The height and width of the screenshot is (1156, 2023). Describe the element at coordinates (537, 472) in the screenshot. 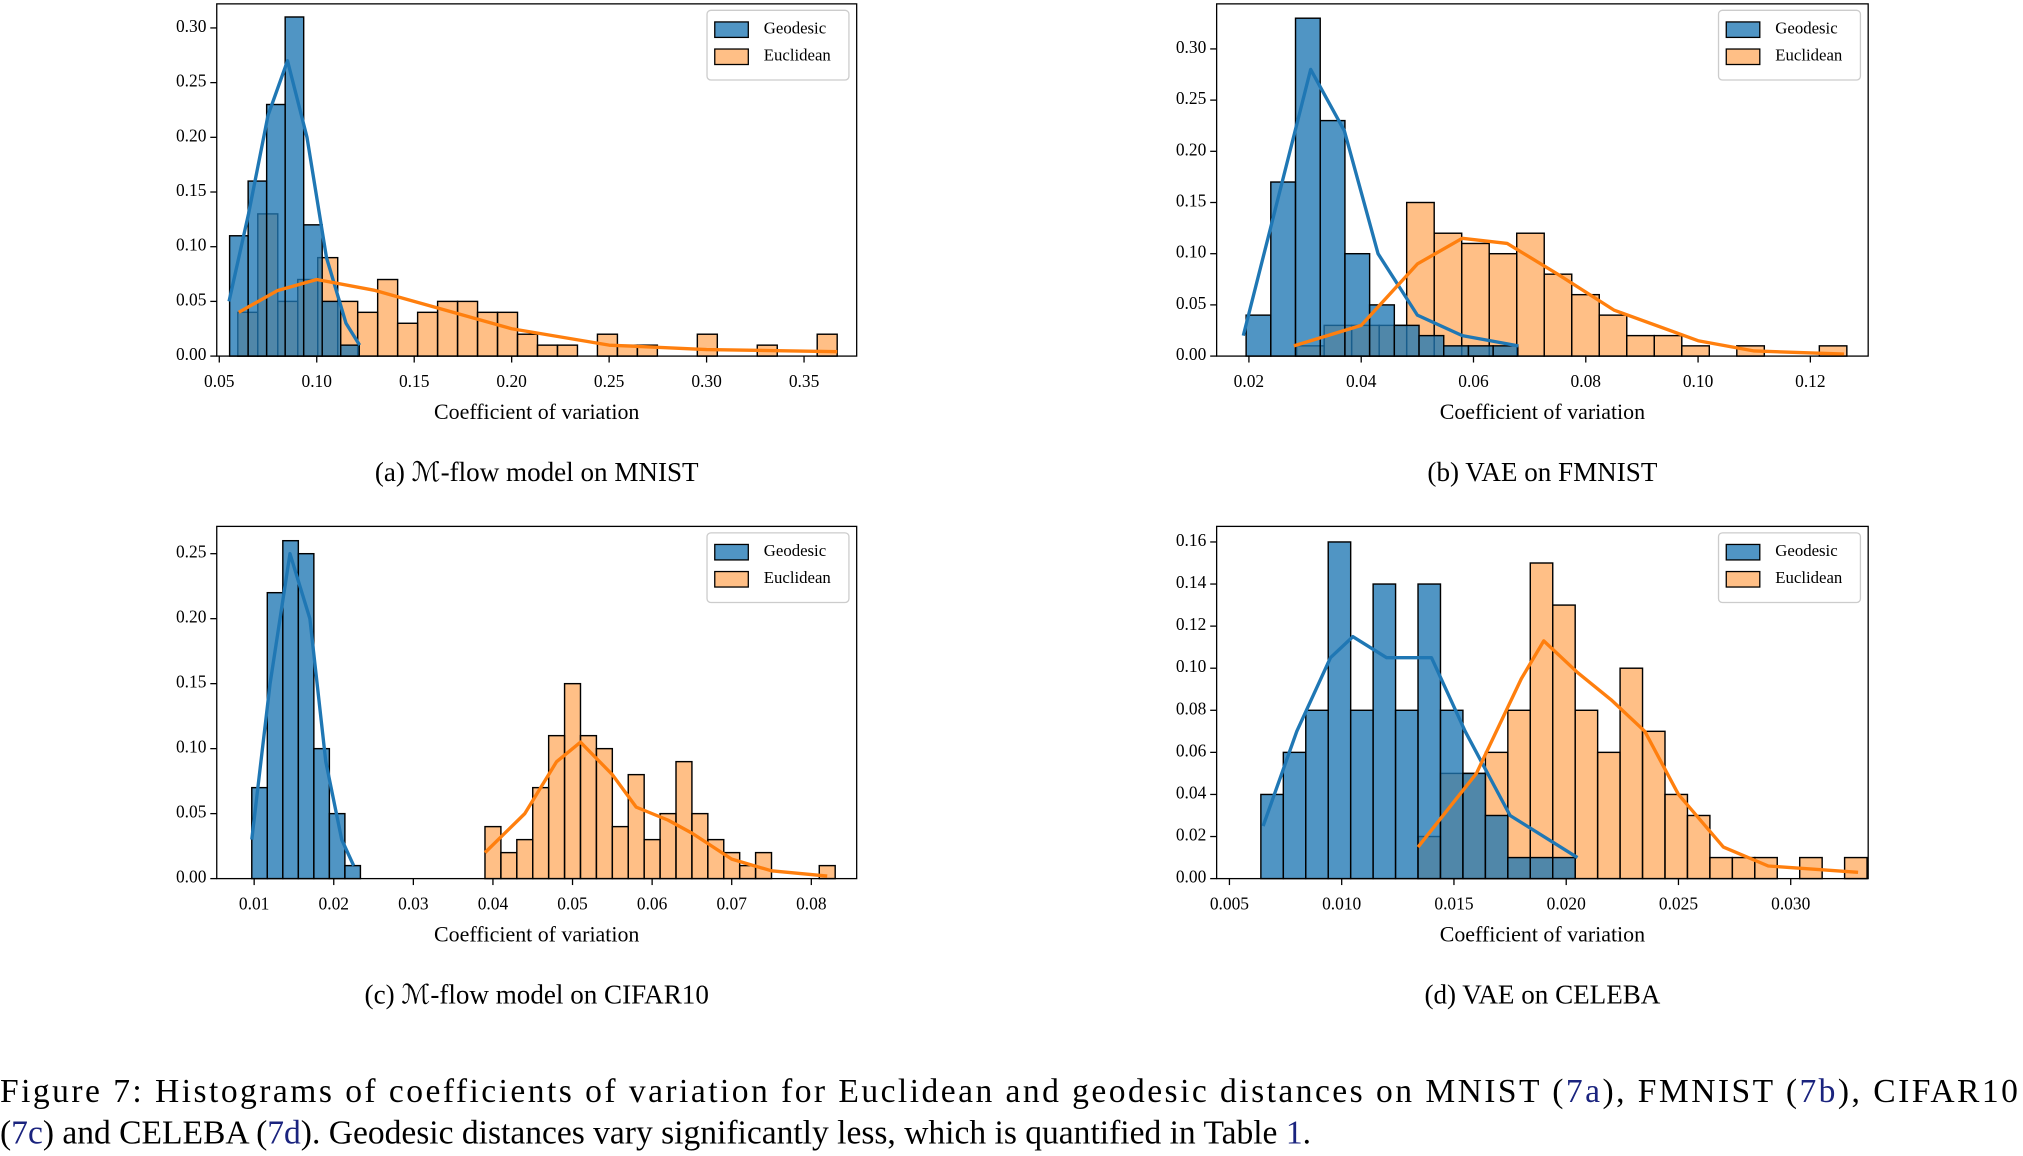

I see `subplot-caption: (a) ℳ-flow model on MNIST` at that location.